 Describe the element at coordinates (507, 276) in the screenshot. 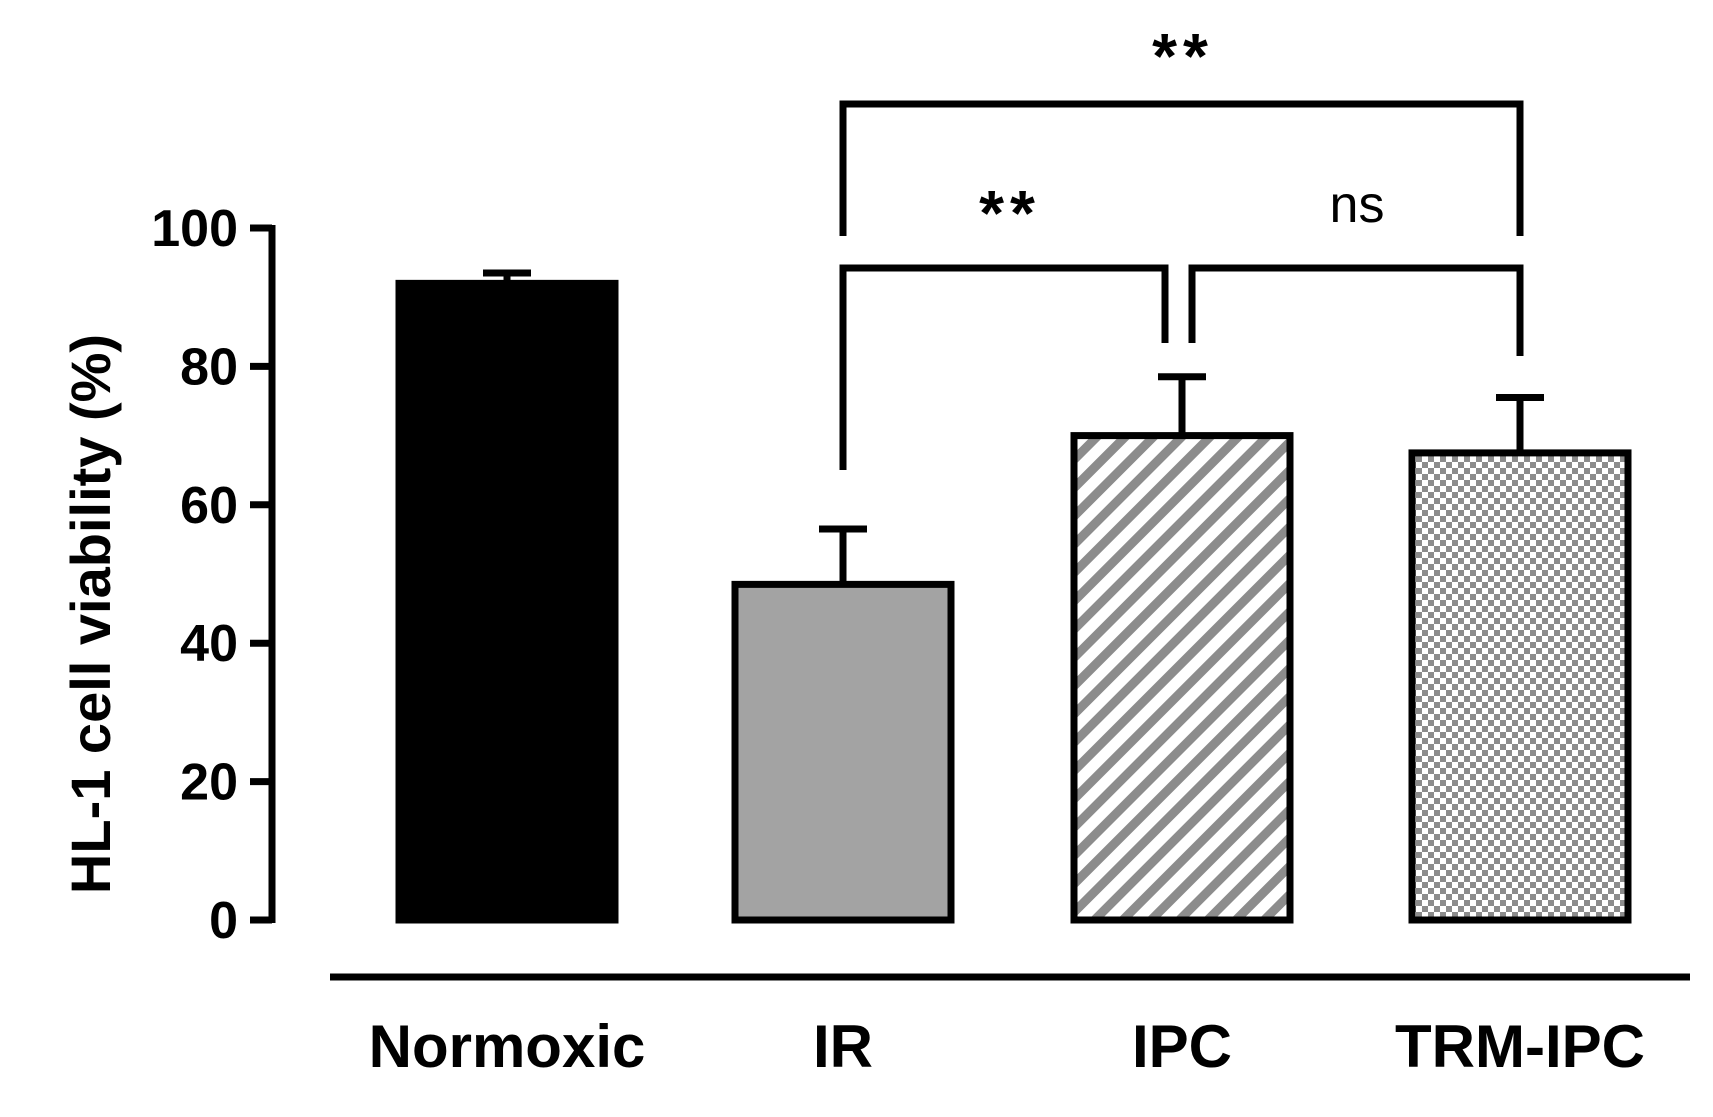

I see `error-bar-normoxic` at that location.